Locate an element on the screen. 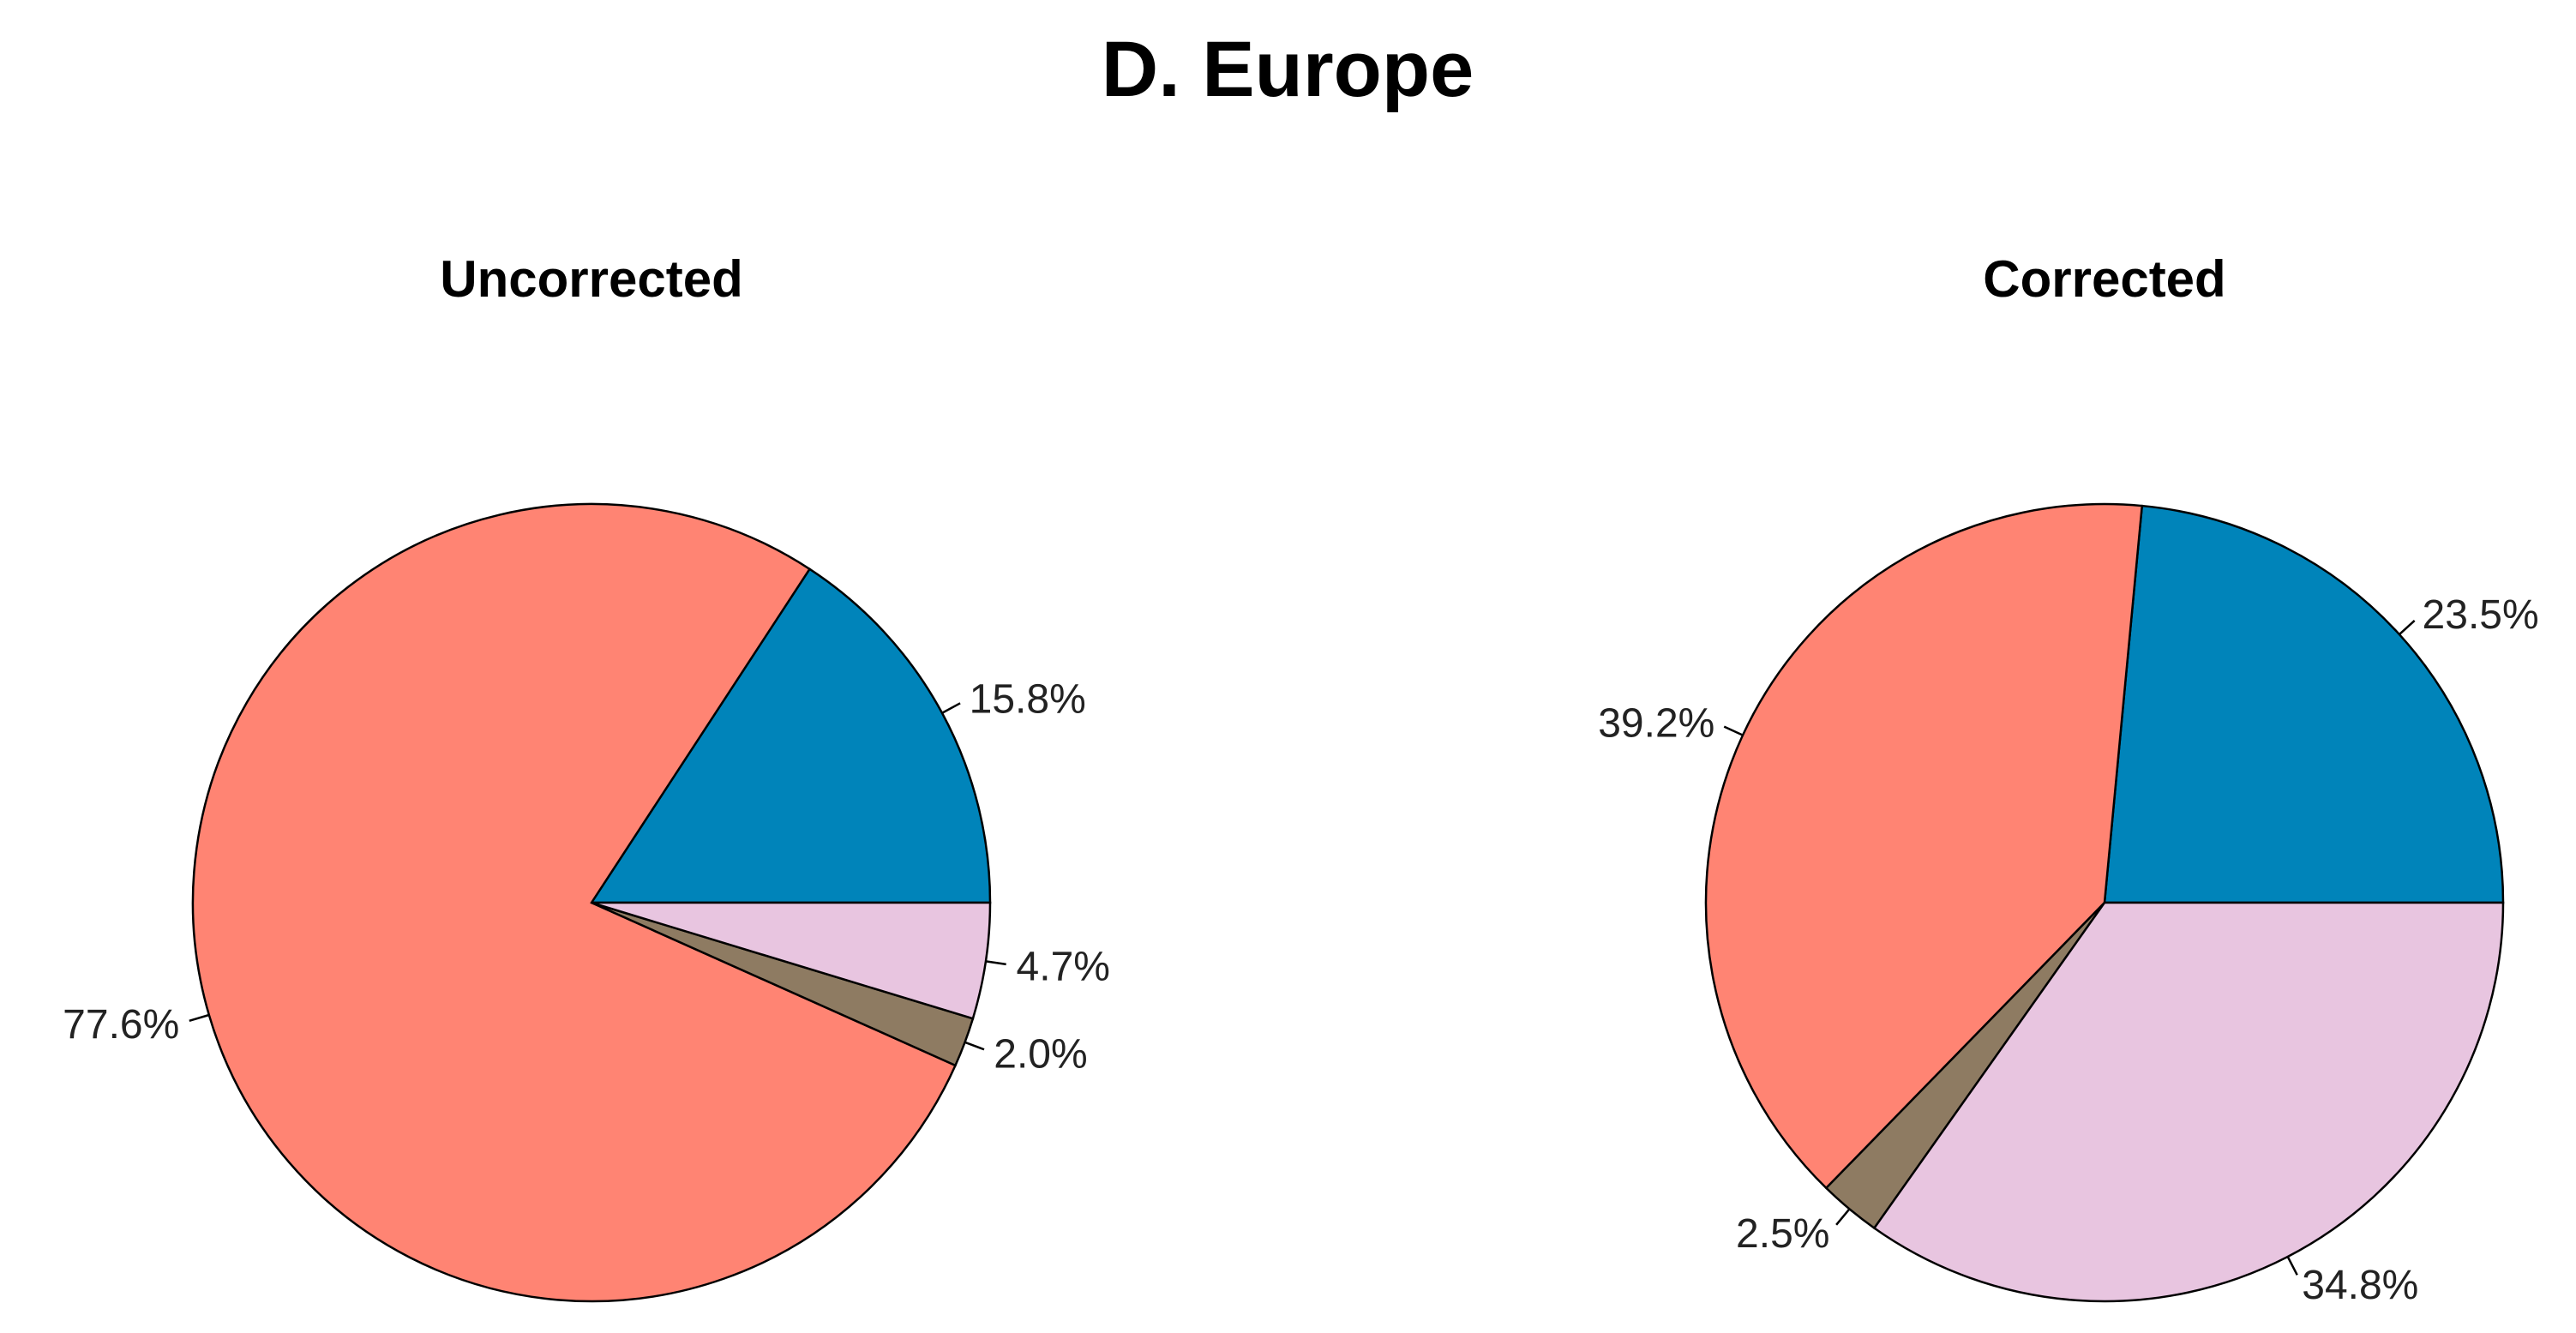 The image size is (2576, 1333). slice-value-label: 4.7% is located at coordinates (1063, 967).